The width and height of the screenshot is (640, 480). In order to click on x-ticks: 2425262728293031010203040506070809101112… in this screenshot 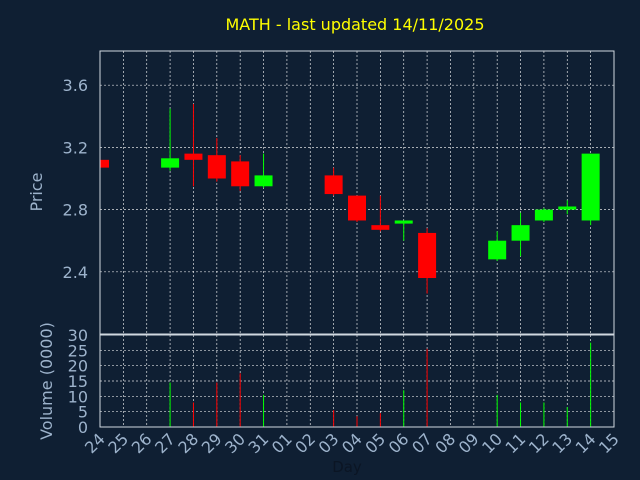, I will do `click(352, 443)`.